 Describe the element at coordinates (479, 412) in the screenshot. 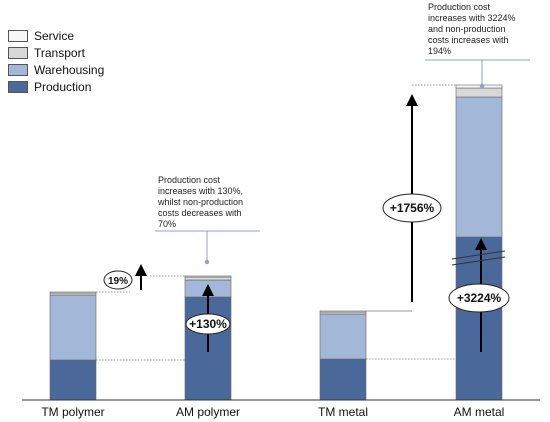

I see `x-tick-label: AM metal` at that location.